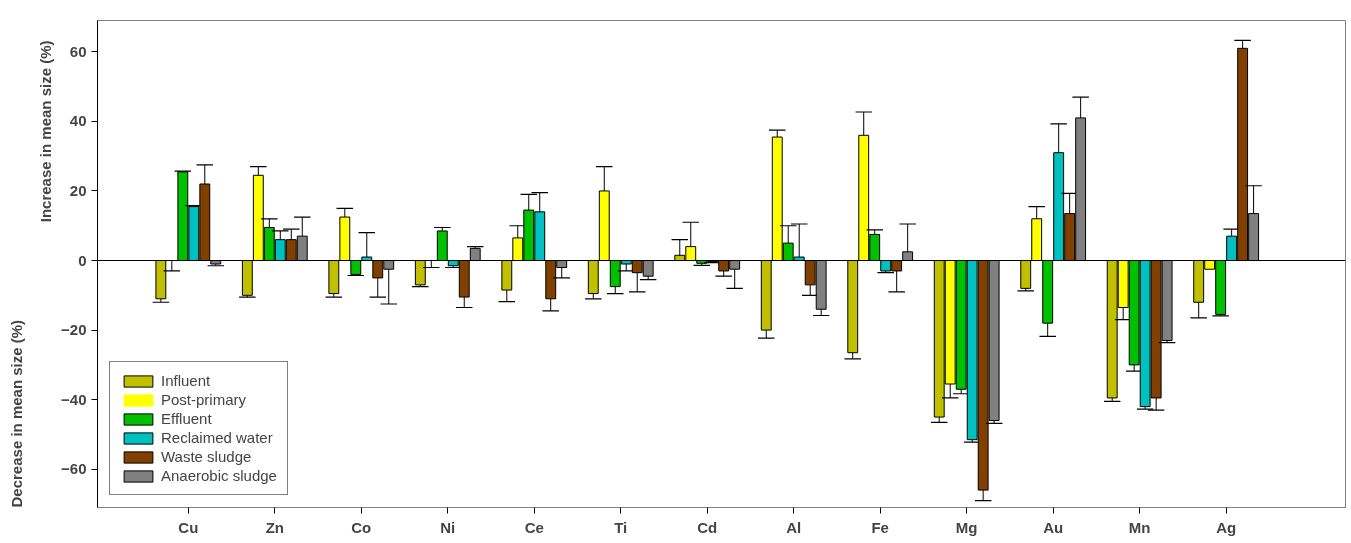  What do you see at coordinates (880, 527) in the screenshot?
I see `x-tick-label: Fe` at bounding box center [880, 527].